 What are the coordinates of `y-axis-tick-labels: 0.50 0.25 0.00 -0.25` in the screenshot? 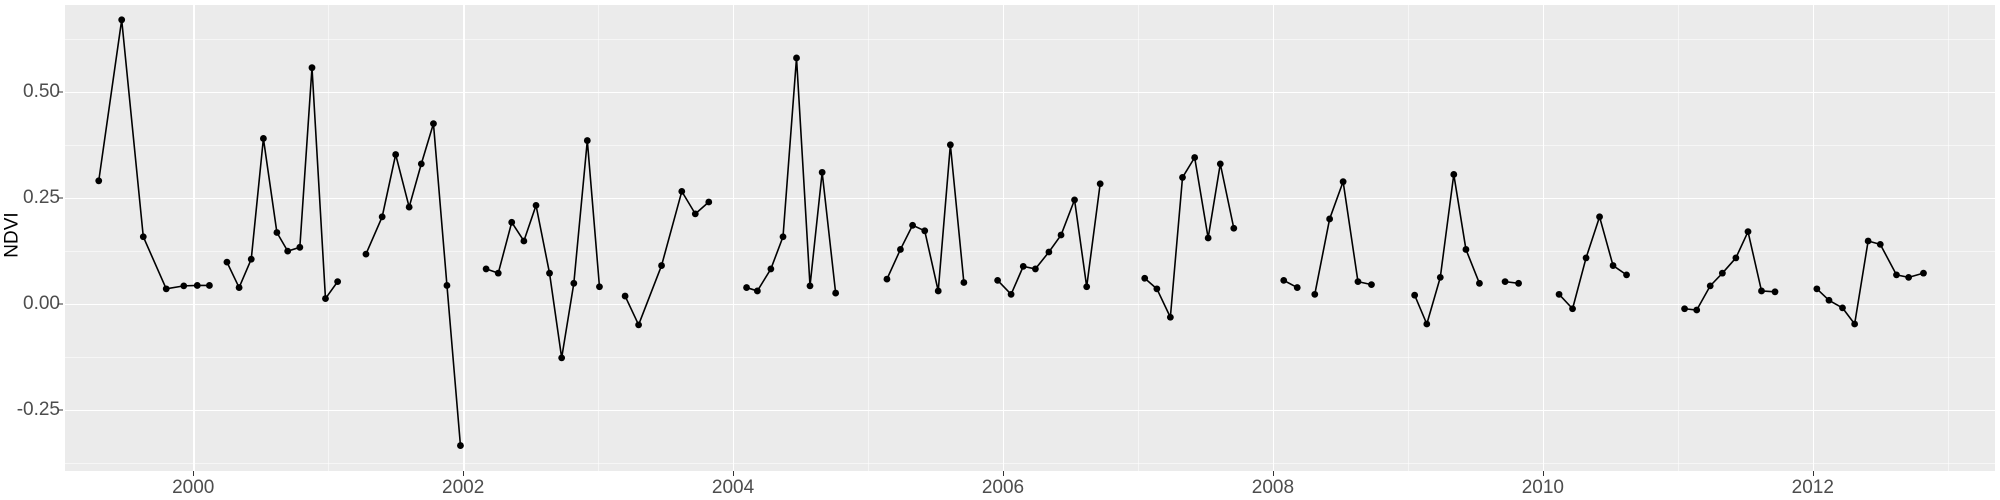 It's located at (31, 250).